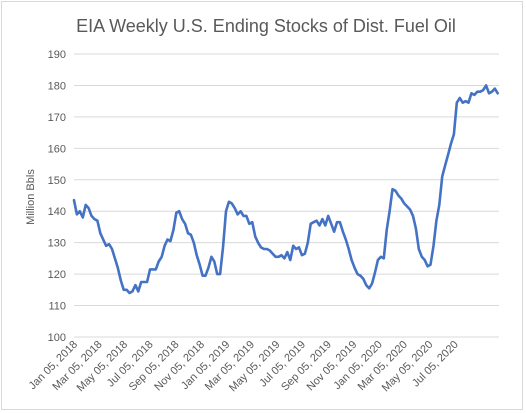  Describe the element at coordinates (57, 307) in the screenshot. I see `y-tick-label: 110` at that location.